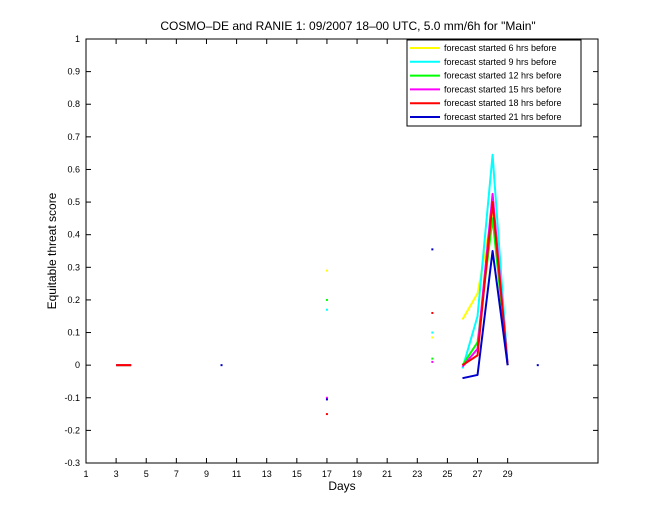  I want to click on y-tick-label: -0.1, so click(72, 398).